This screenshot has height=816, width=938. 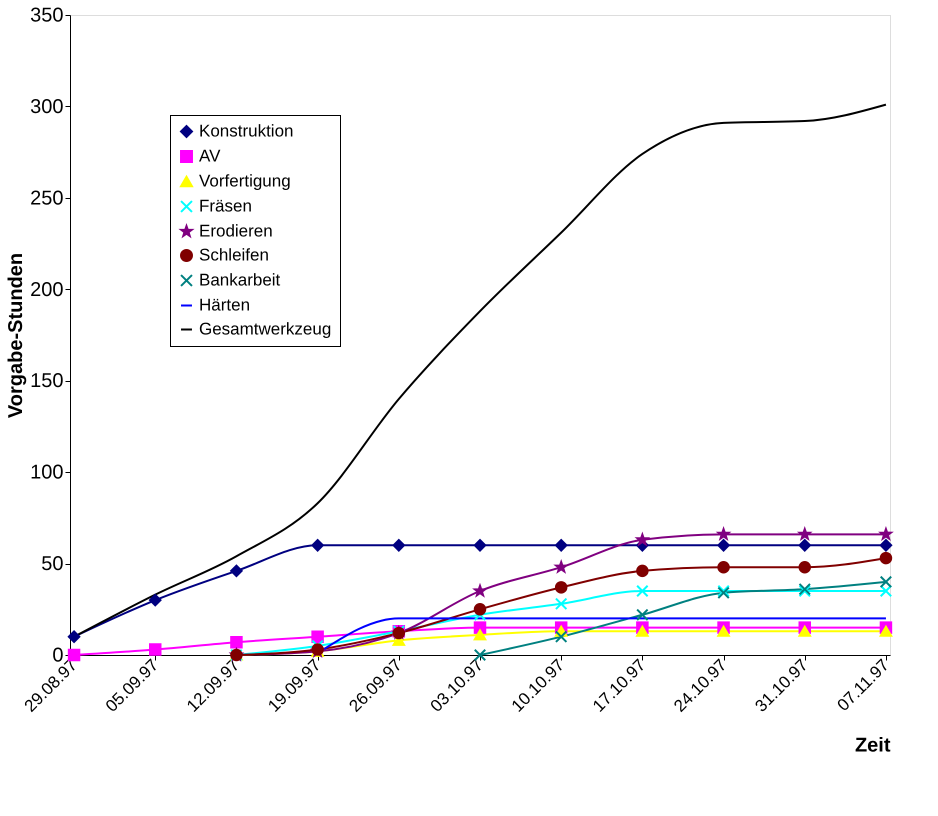 What do you see at coordinates (225, 206) in the screenshot?
I see `legend-label: Fräsen` at bounding box center [225, 206].